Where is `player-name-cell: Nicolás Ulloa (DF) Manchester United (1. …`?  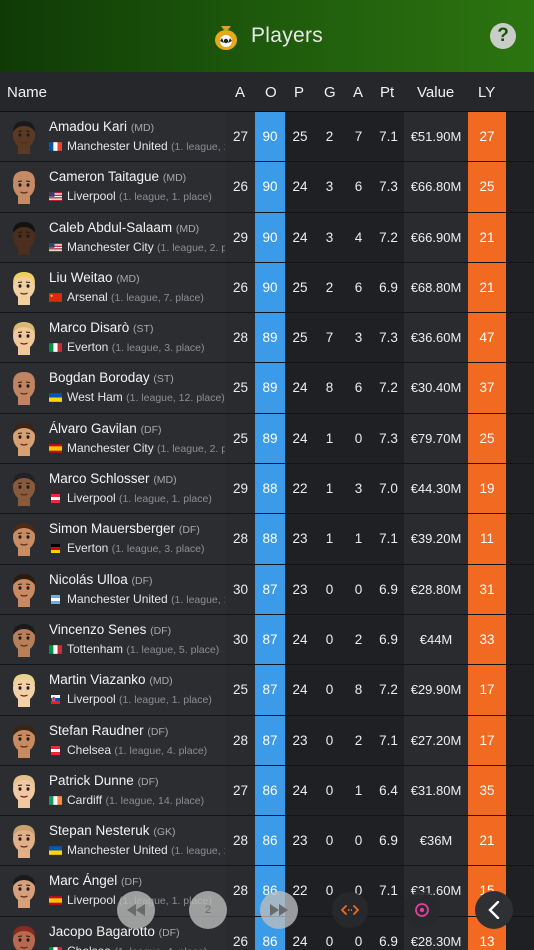 player-name-cell: Nicolás Ulloa (DF) Manchester United (1. … is located at coordinates (113, 589).